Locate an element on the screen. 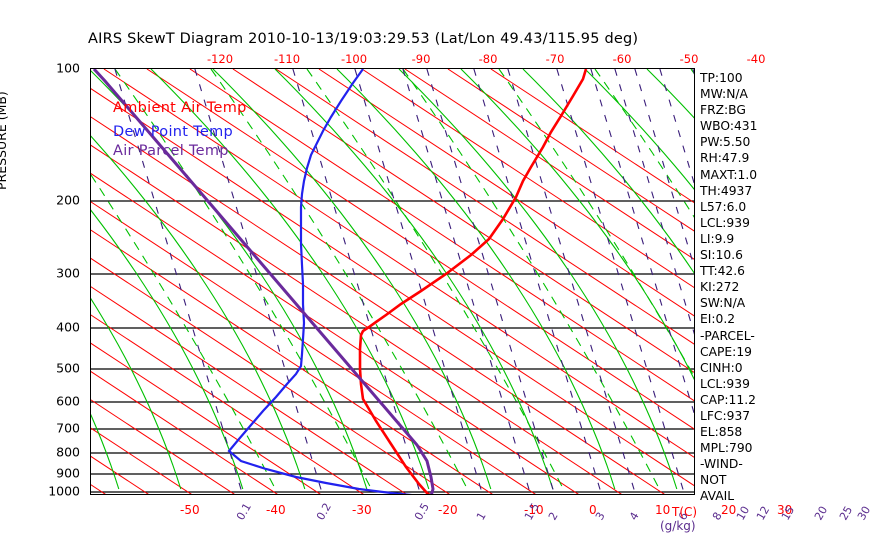 This screenshot has height=560, width=870. mixing-ratio-tick: 20 is located at coordinates (821, 513).